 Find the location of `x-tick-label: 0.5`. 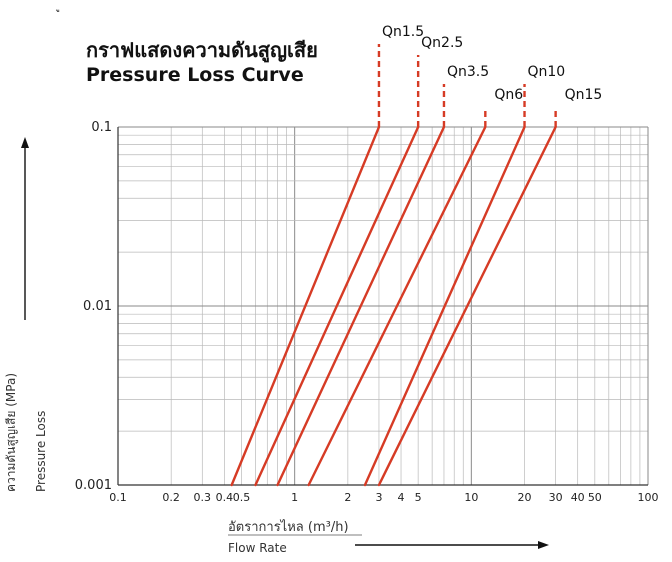

x-tick-label: 0.5 is located at coordinates (242, 497).